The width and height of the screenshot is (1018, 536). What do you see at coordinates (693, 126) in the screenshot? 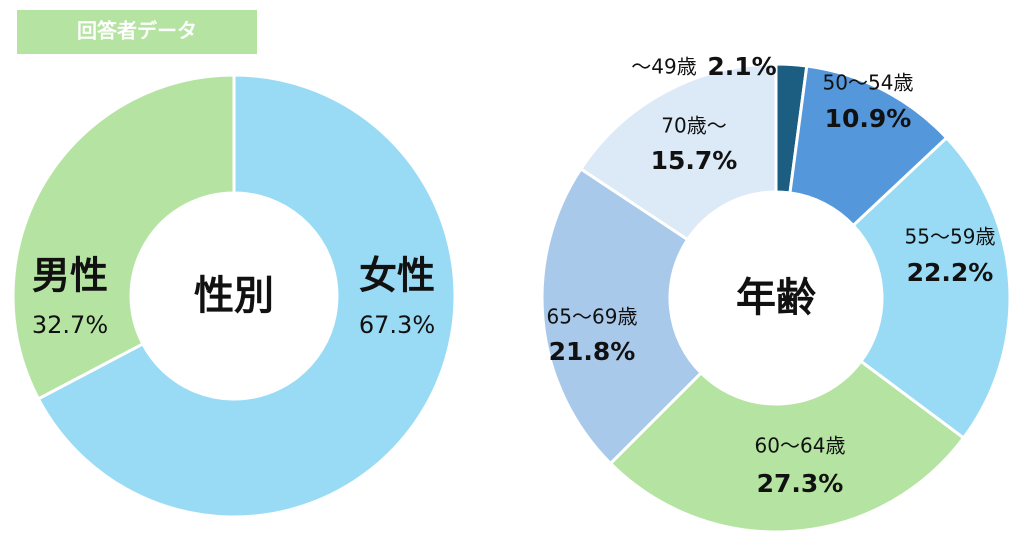
I see `category-label: 70歳〜` at bounding box center [693, 126].